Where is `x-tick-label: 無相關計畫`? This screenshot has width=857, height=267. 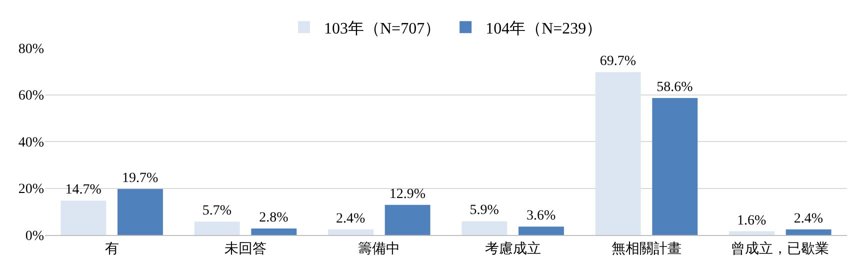
x-tick-label: 無相關計畫 is located at coordinates (647, 248).